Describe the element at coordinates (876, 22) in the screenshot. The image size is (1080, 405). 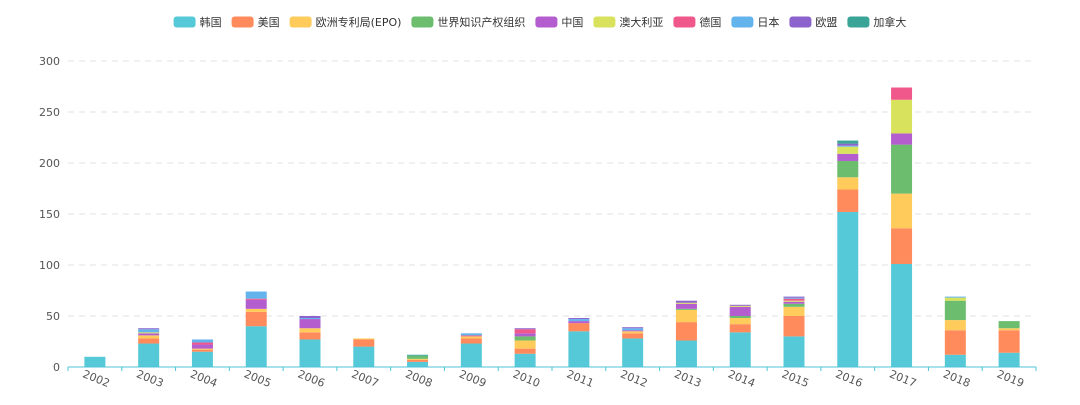
I see `legend-item: 加拿大` at that location.